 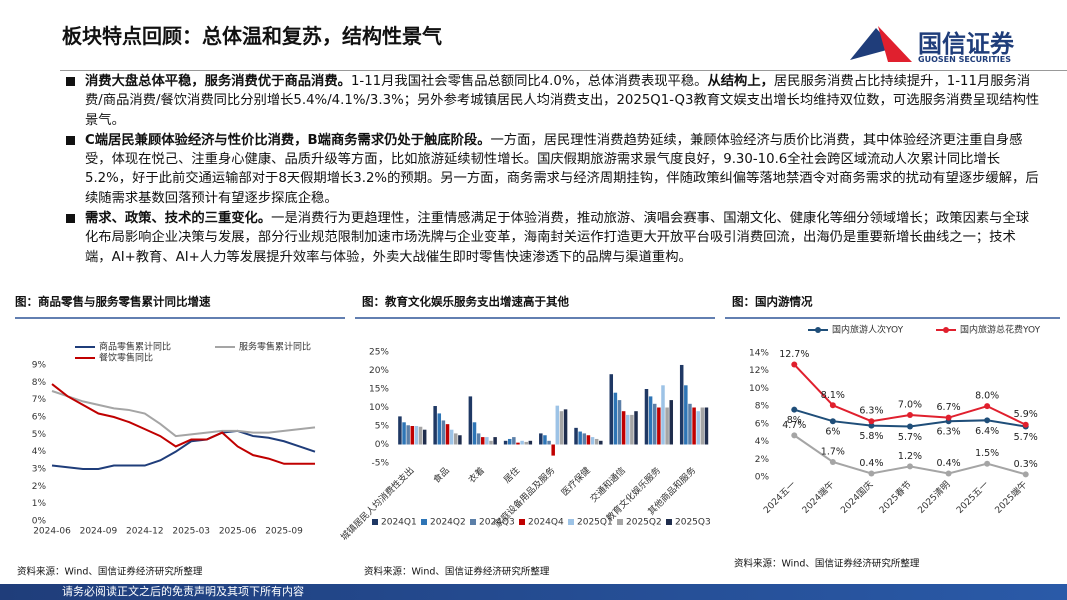 I want to click on legend-label: 2024Q2, so click(x=448, y=523).